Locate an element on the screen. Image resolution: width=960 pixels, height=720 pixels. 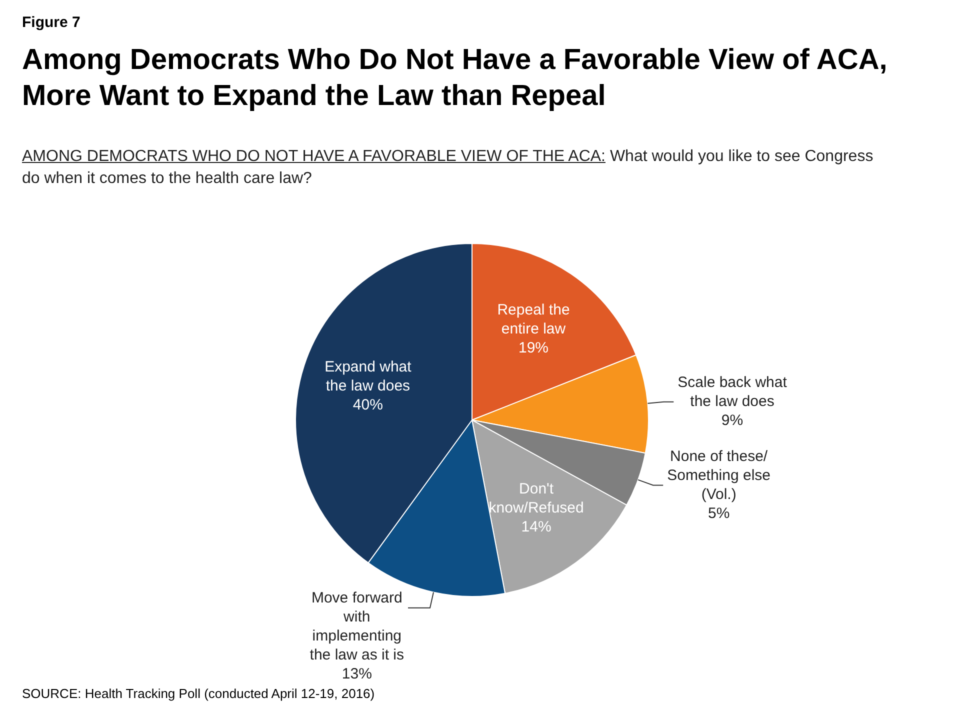
slice-label: Scale back what the law does is located at coordinates (733, 392).